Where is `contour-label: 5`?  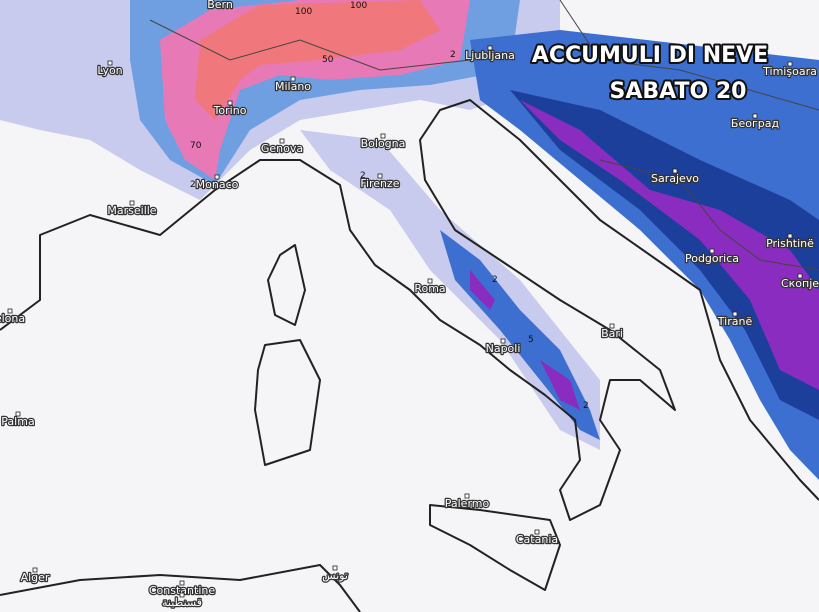
contour-label: 5 is located at coordinates (531, 340).